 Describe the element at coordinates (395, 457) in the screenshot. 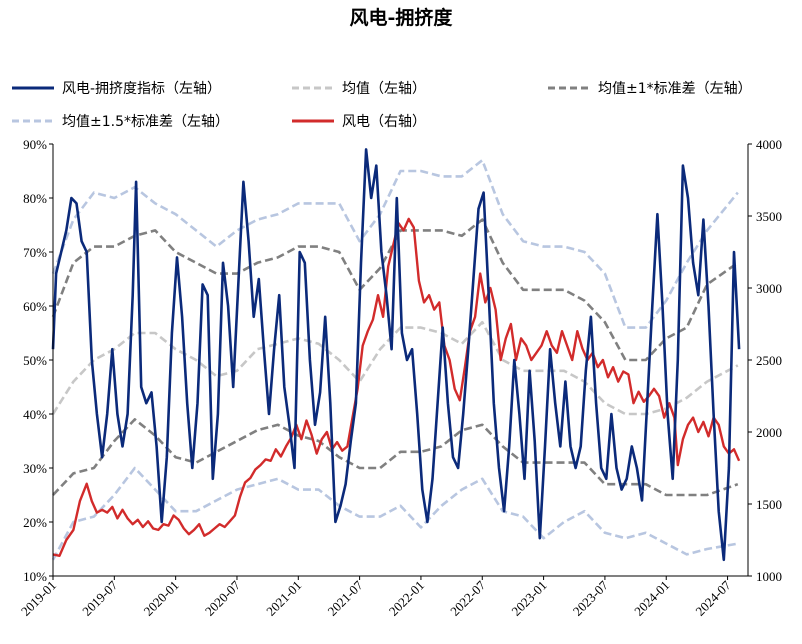

I see `series-lower-1sd-line` at that location.